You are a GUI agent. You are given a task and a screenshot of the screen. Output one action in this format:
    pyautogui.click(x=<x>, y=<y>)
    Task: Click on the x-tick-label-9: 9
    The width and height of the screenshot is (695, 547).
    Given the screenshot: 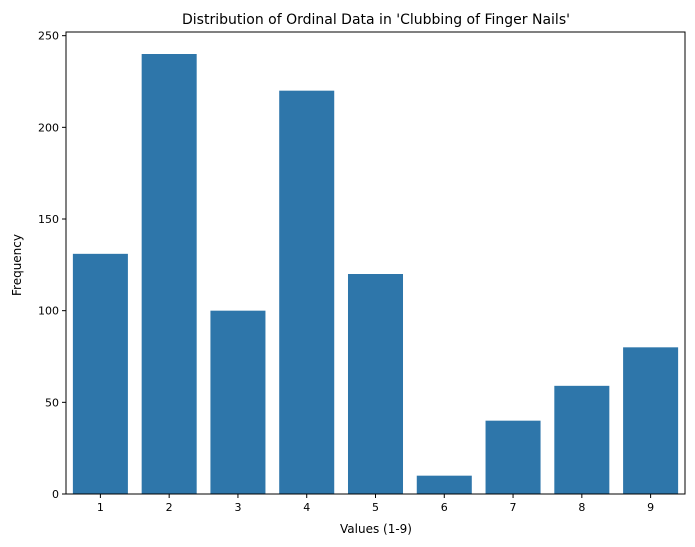 What is the action you would take?
    pyautogui.click(x=650, y=507)
    